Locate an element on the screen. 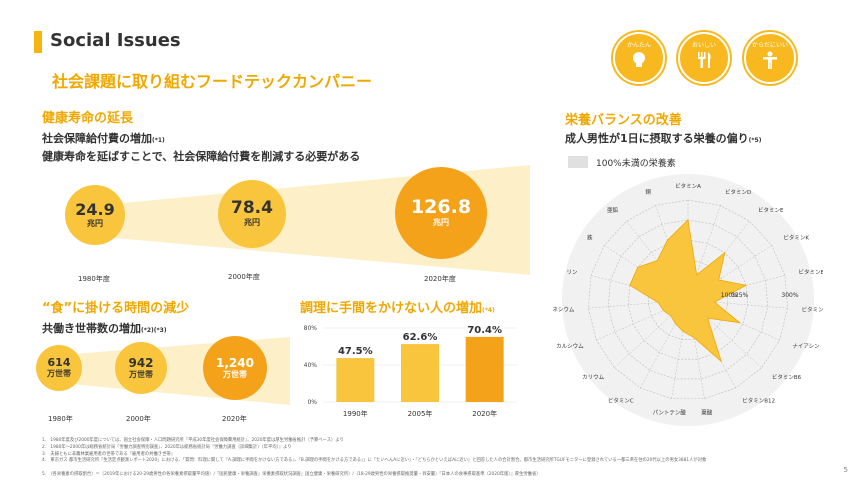  radar-axis-label: ビタミンB12 is located at coordinates (758, 400).